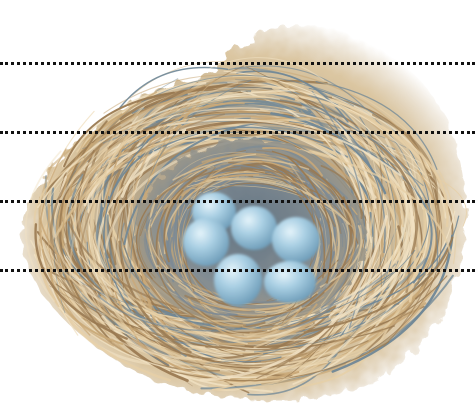 The image size is (475, 413). I want to click on eggs, so click(251, 249).